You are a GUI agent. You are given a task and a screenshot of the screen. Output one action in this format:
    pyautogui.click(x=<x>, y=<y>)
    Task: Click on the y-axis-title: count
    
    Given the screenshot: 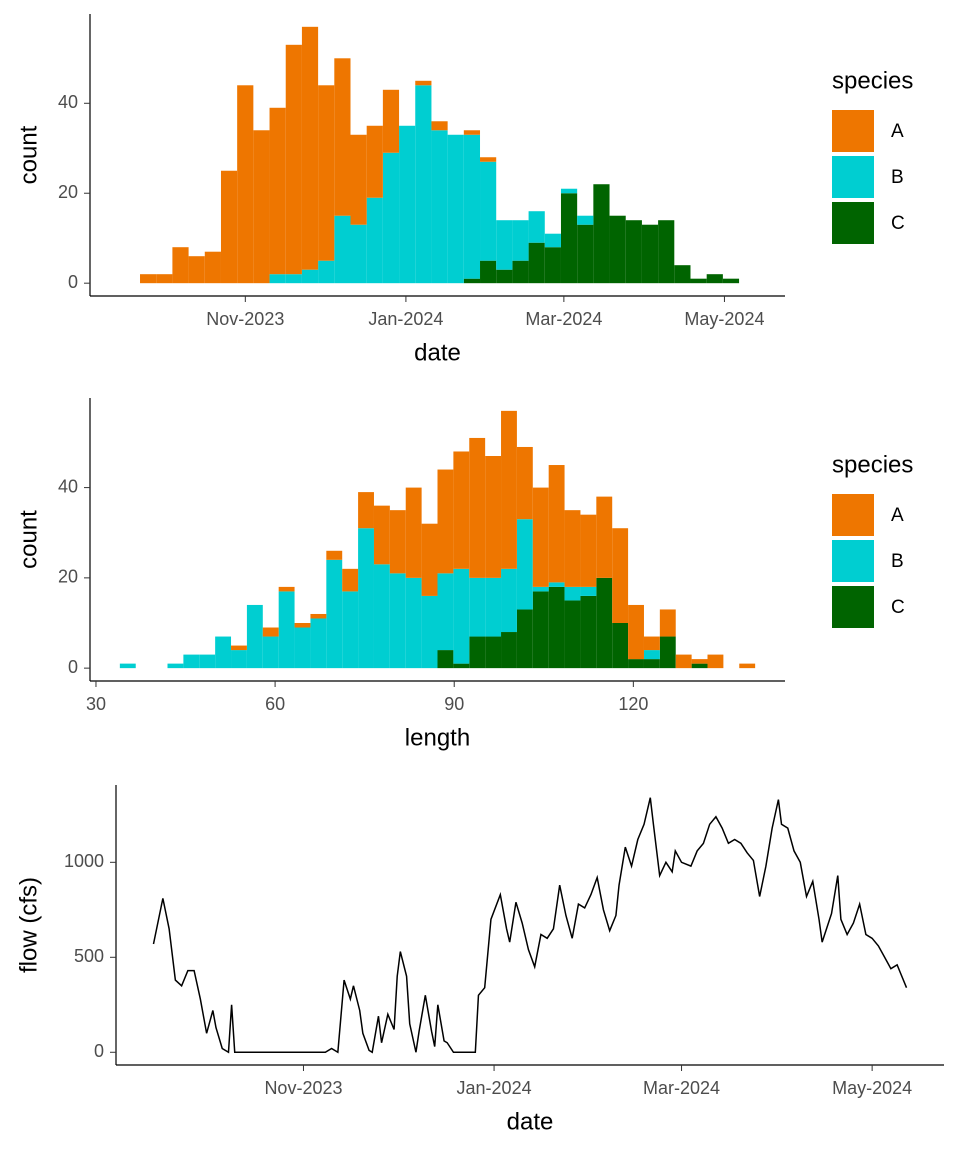 What is the action you would take?
    pyautogui.click(x=28, y=539)
    